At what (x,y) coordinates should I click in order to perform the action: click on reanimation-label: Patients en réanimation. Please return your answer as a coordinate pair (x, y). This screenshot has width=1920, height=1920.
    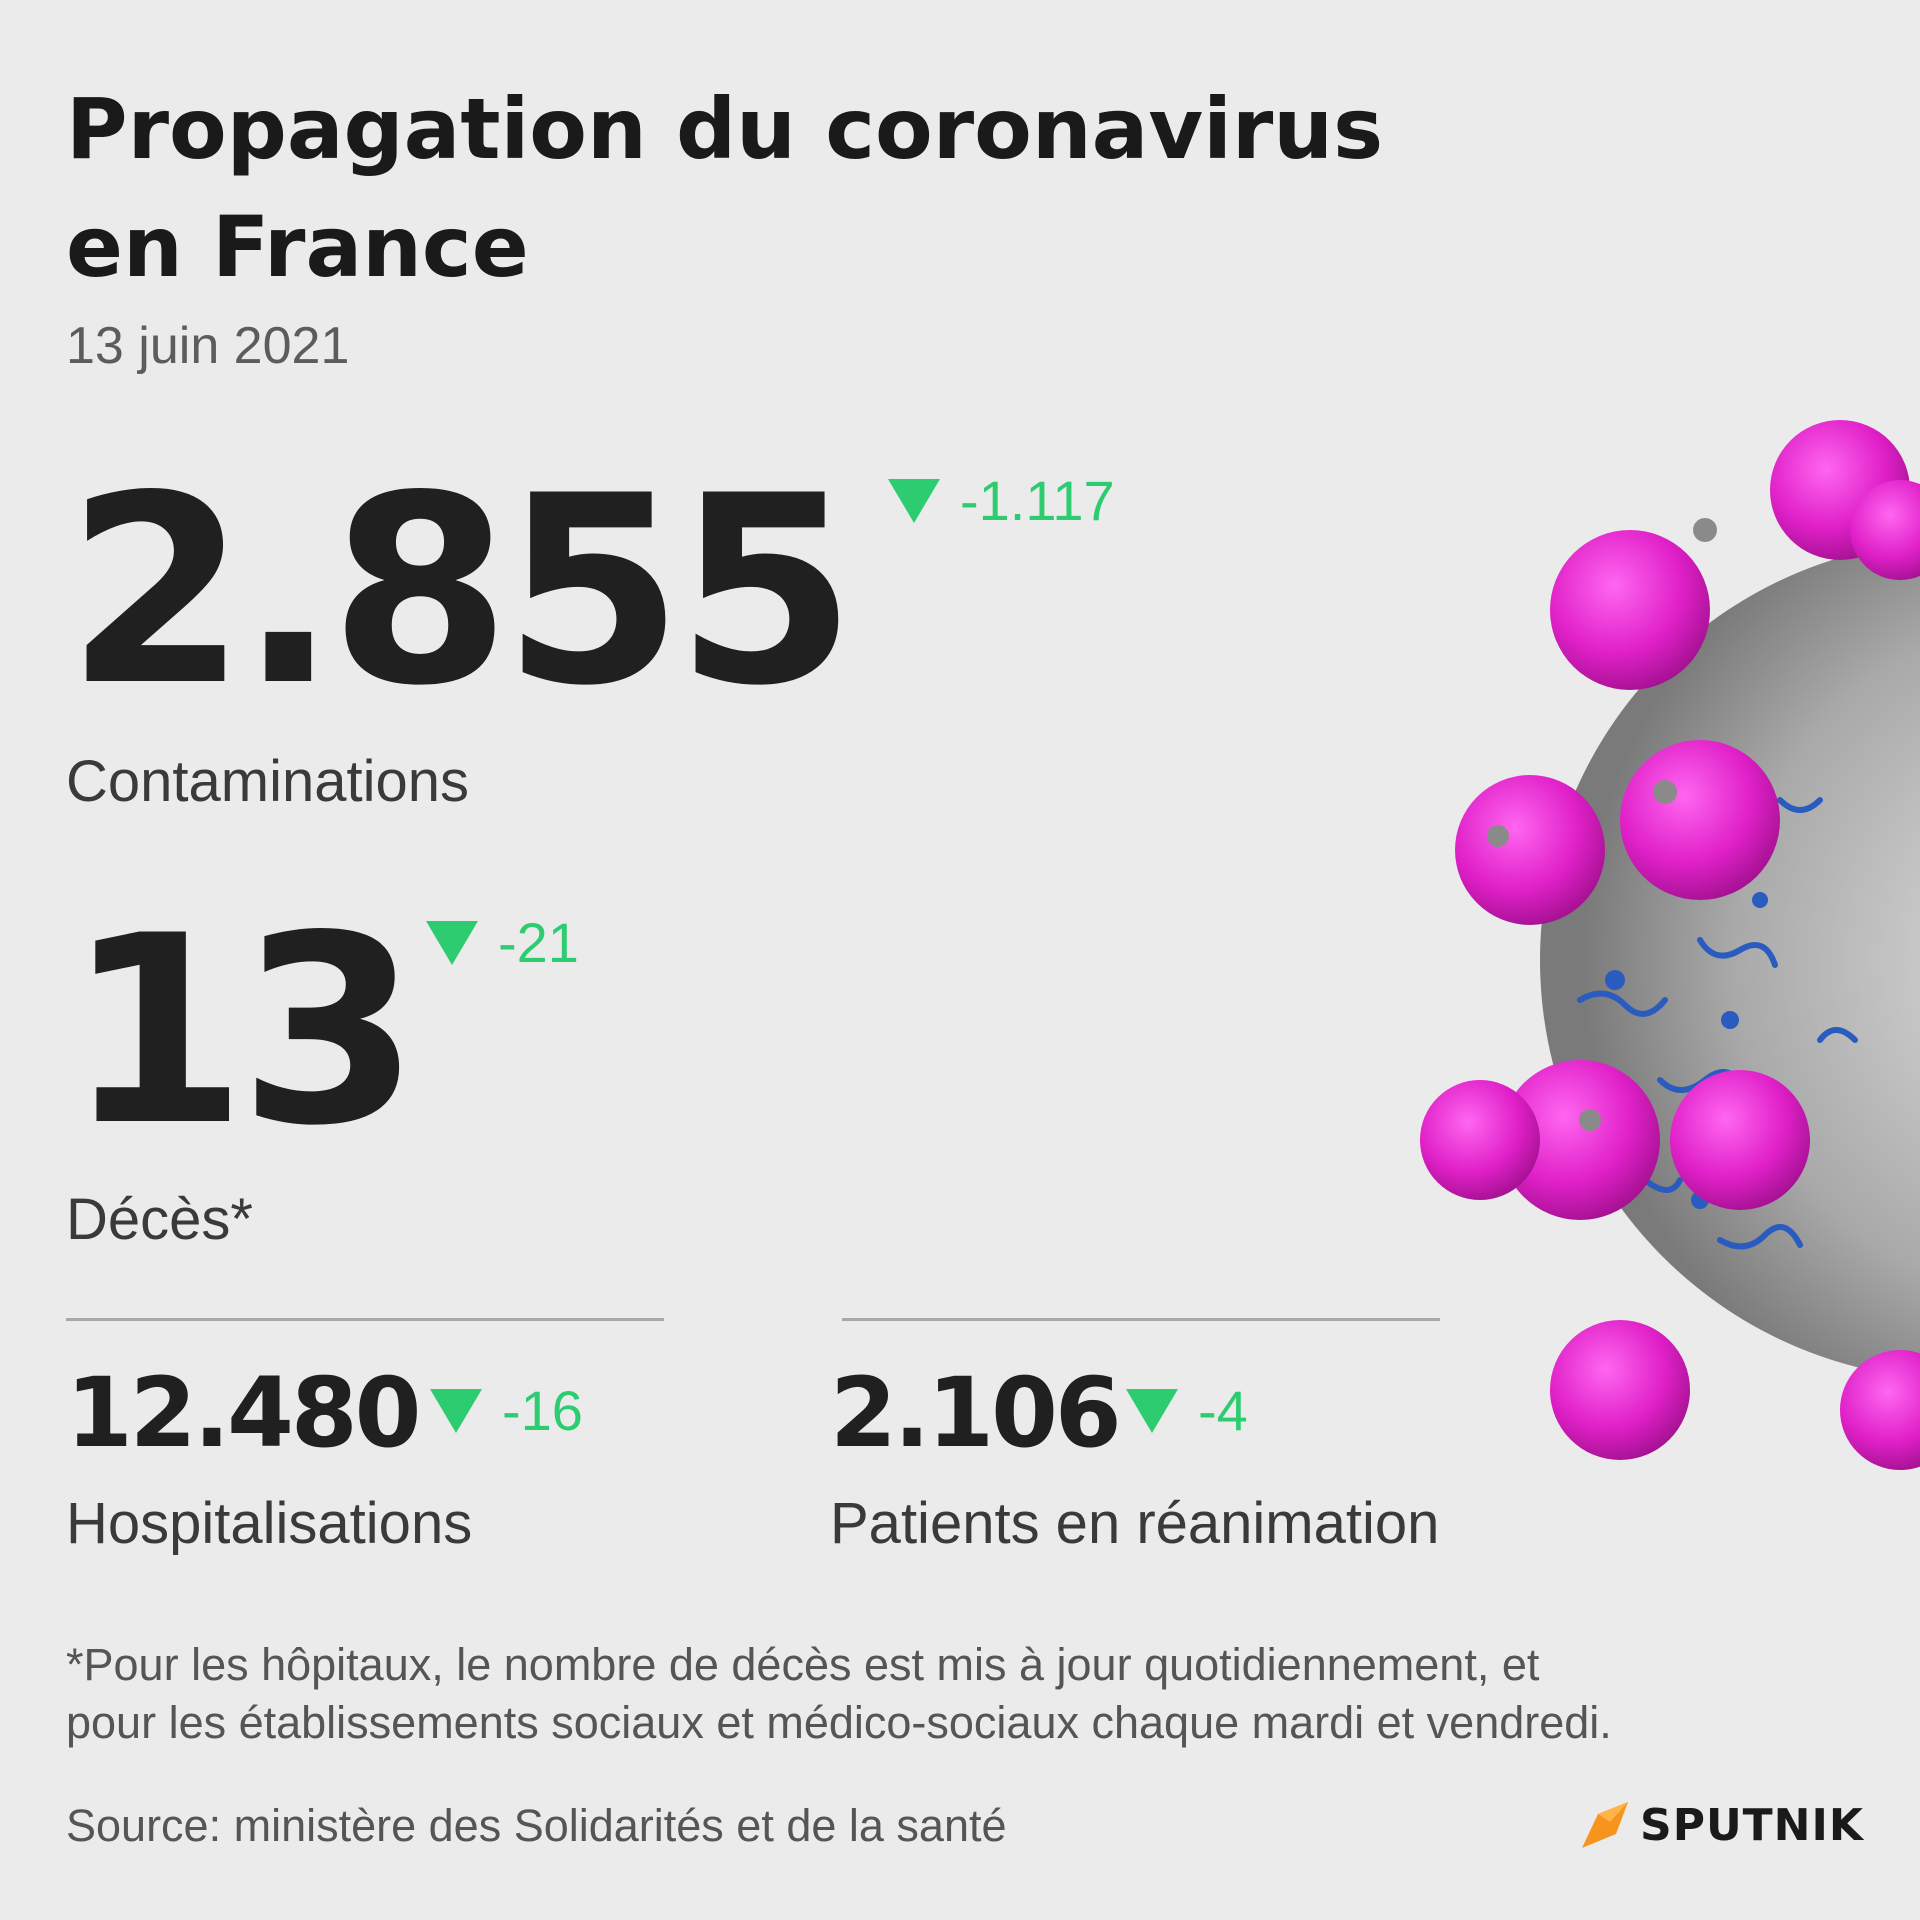
    Looking at the image, I should click on (1135, 1523).